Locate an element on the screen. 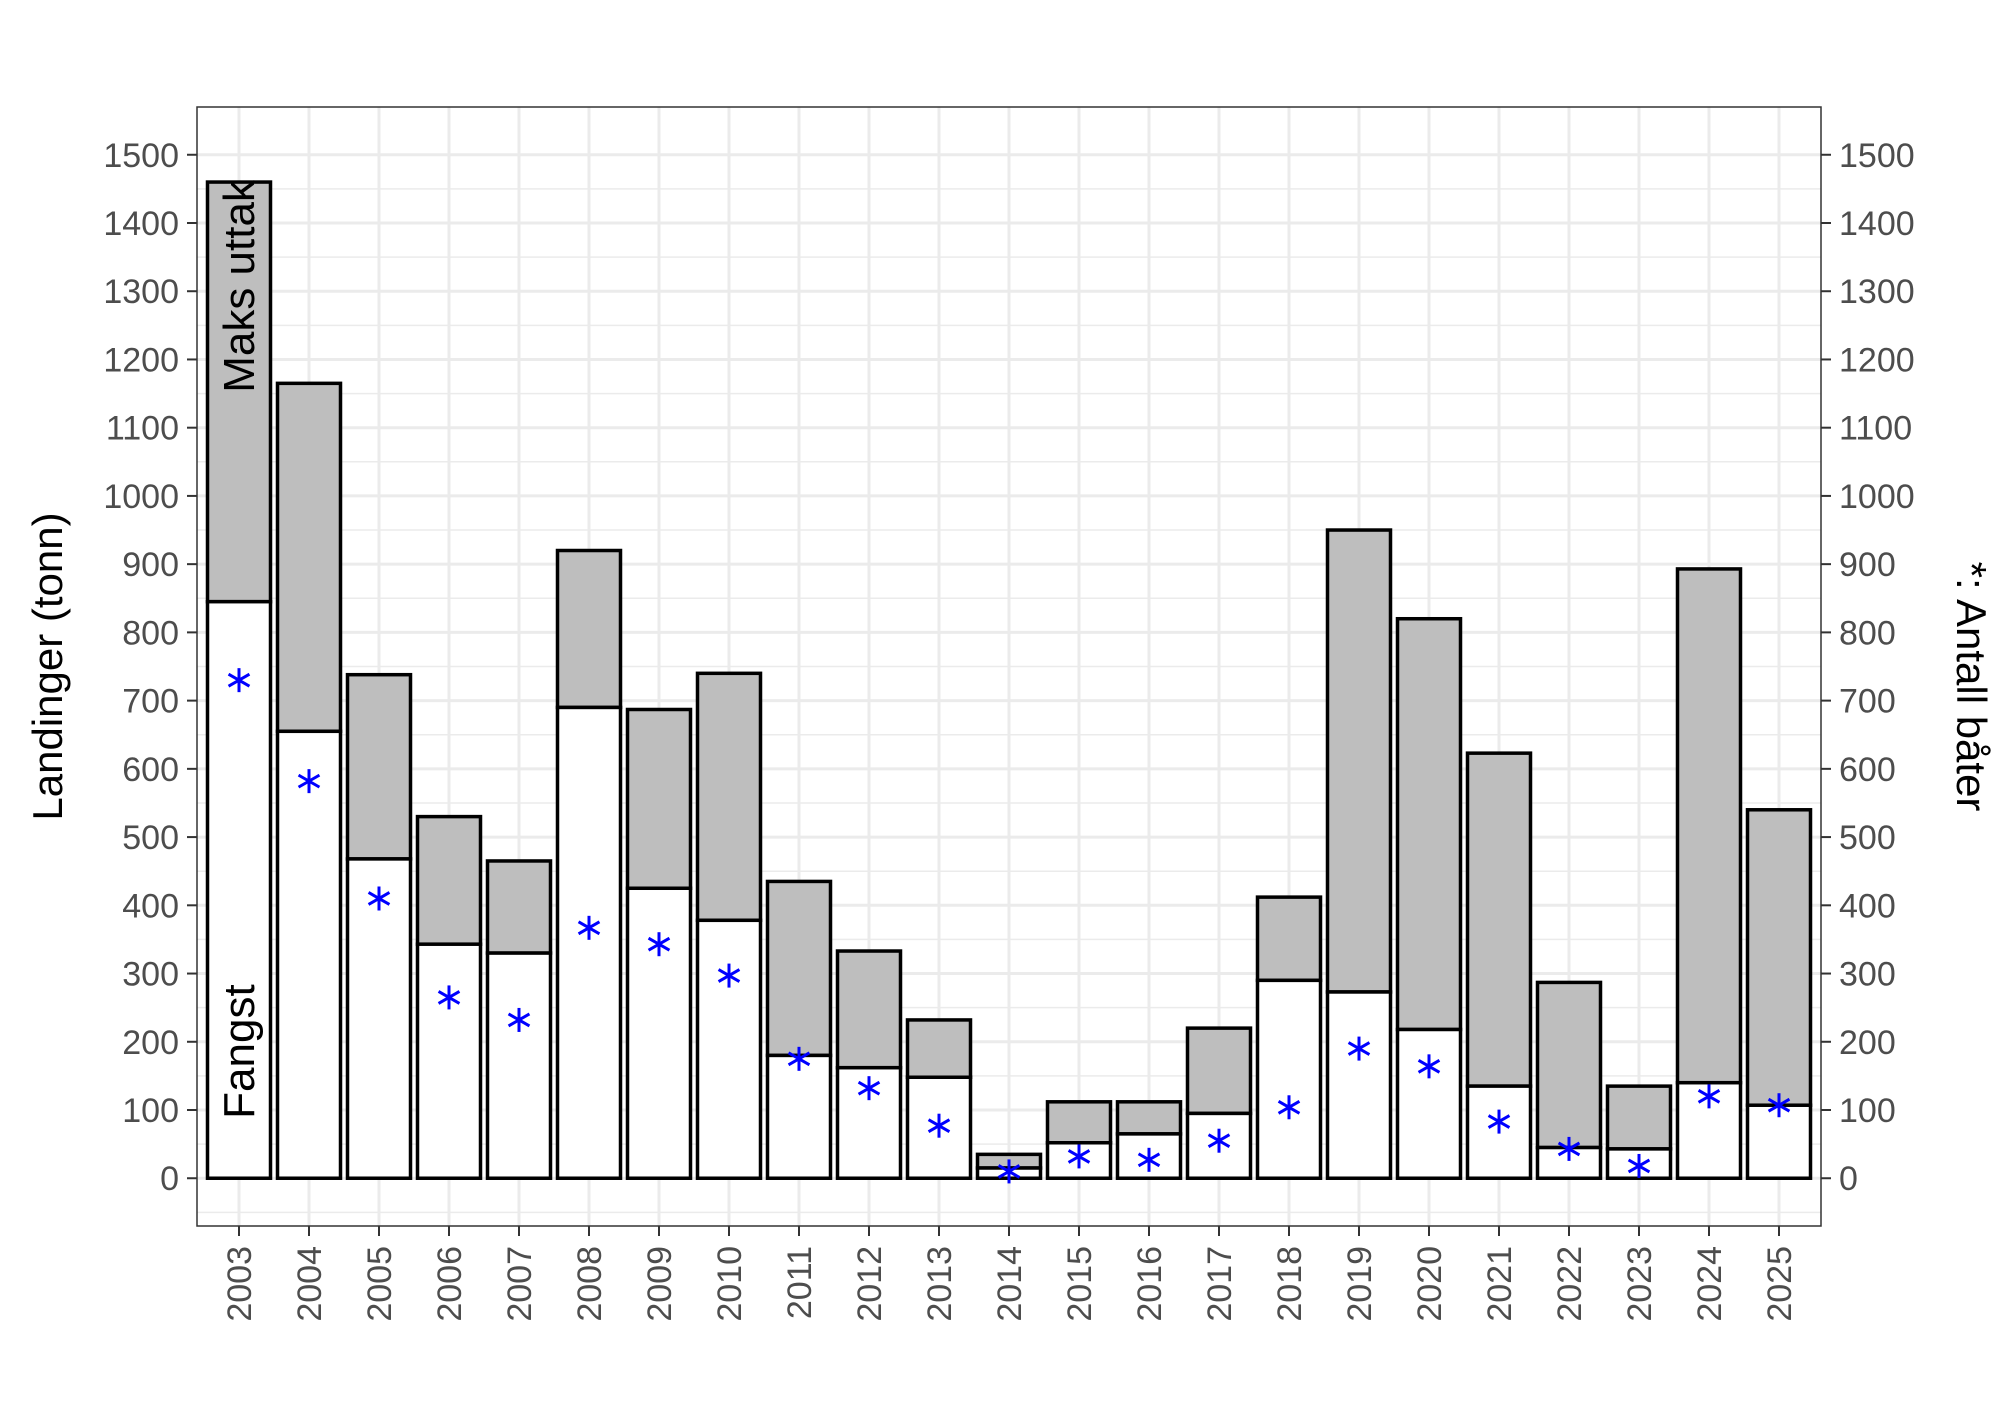 This screenshot has height=1417, width=2007. x-tick-label-2003: 2003 is located at coordinates (240, 1284).